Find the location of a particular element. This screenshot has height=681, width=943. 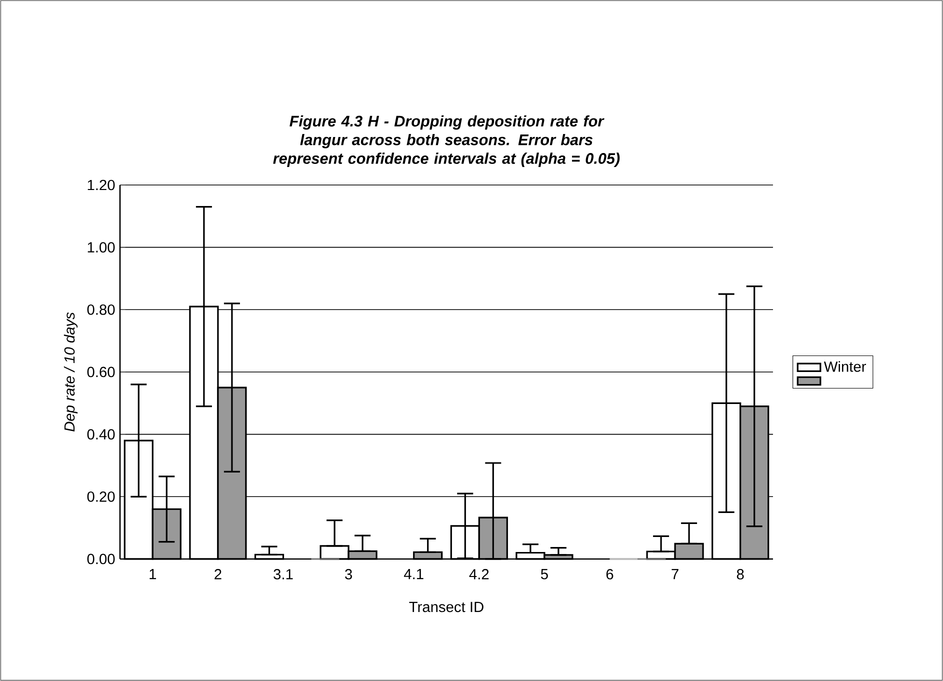

x-axis-title: Transect ID is located at coordinates (446, 607).